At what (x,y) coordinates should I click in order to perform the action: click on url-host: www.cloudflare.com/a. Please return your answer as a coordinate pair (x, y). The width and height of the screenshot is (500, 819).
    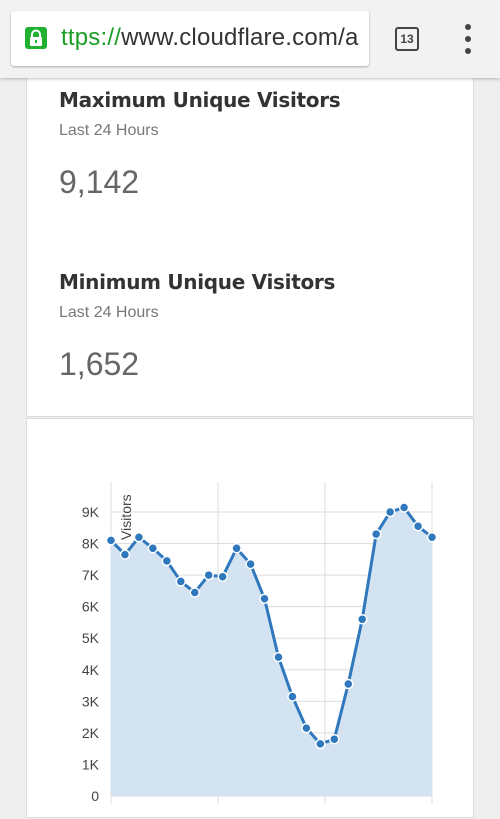
    Looking at the image, I should click on (240, 37).